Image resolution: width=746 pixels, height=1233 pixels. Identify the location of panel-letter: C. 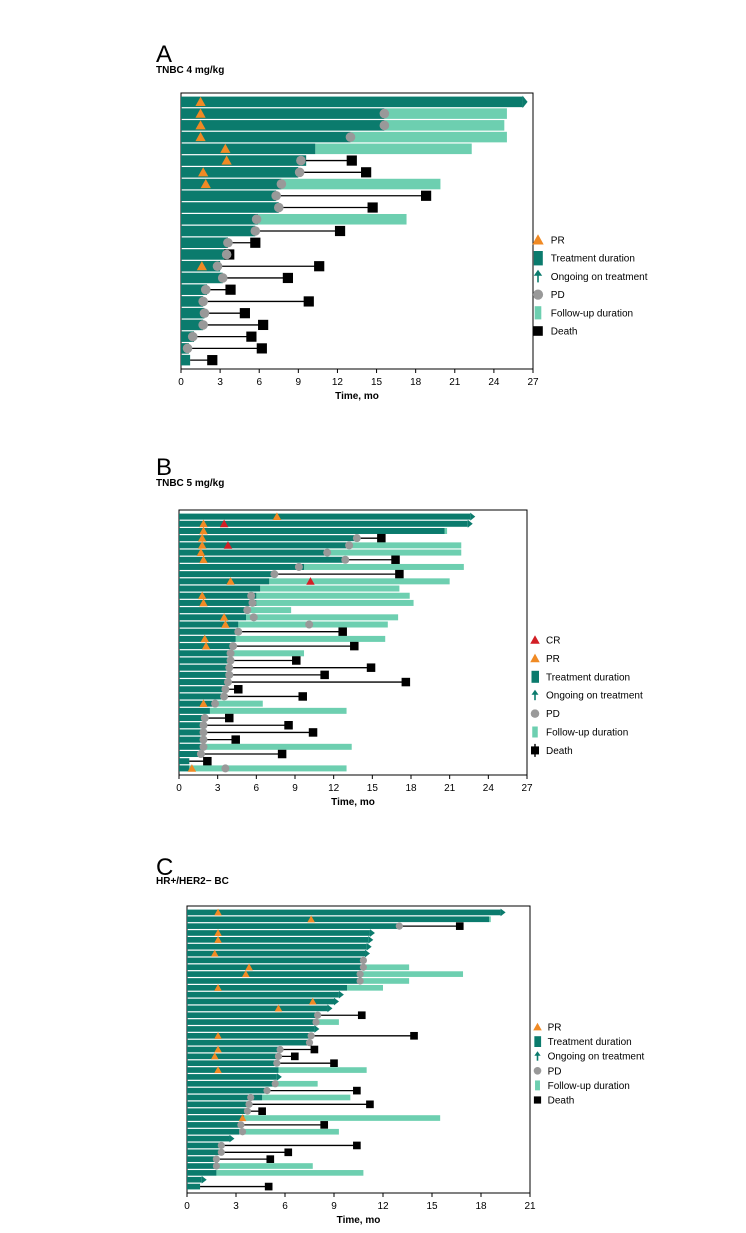
(164, 867).